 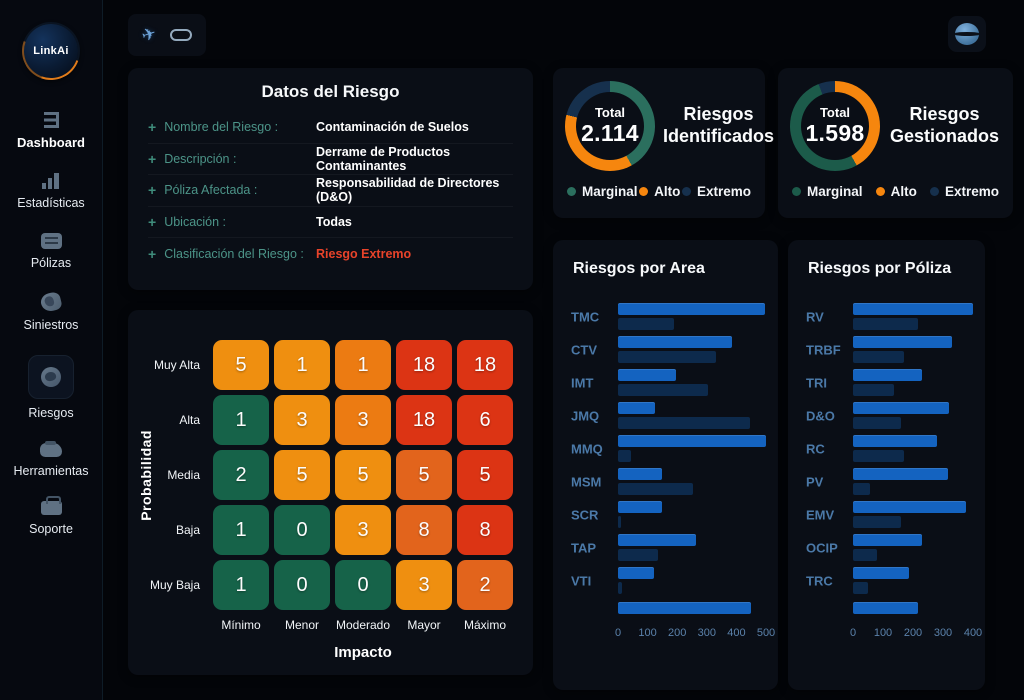 I want to click on bar-category-label: TRI, so click(x=816, y=382).